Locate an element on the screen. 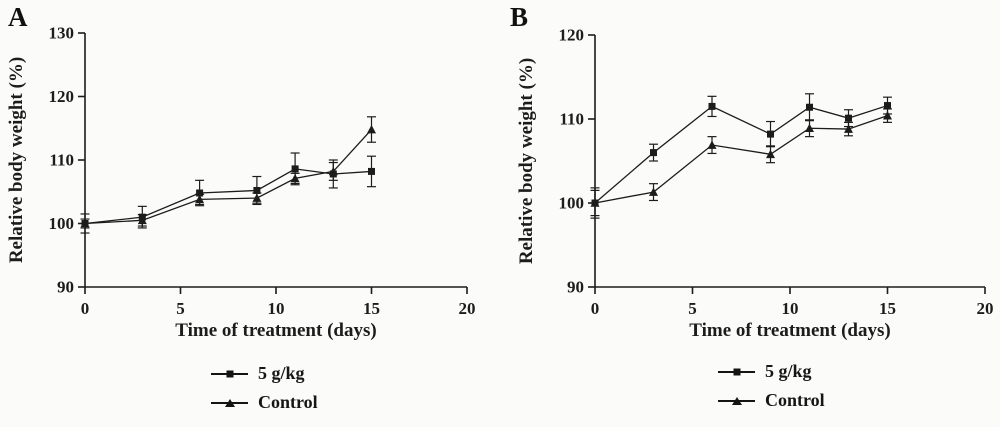 Image resolution: width=1000 pixels, height=427 pixels. y-tick-label: 130 is located at coordinates (62, 33).